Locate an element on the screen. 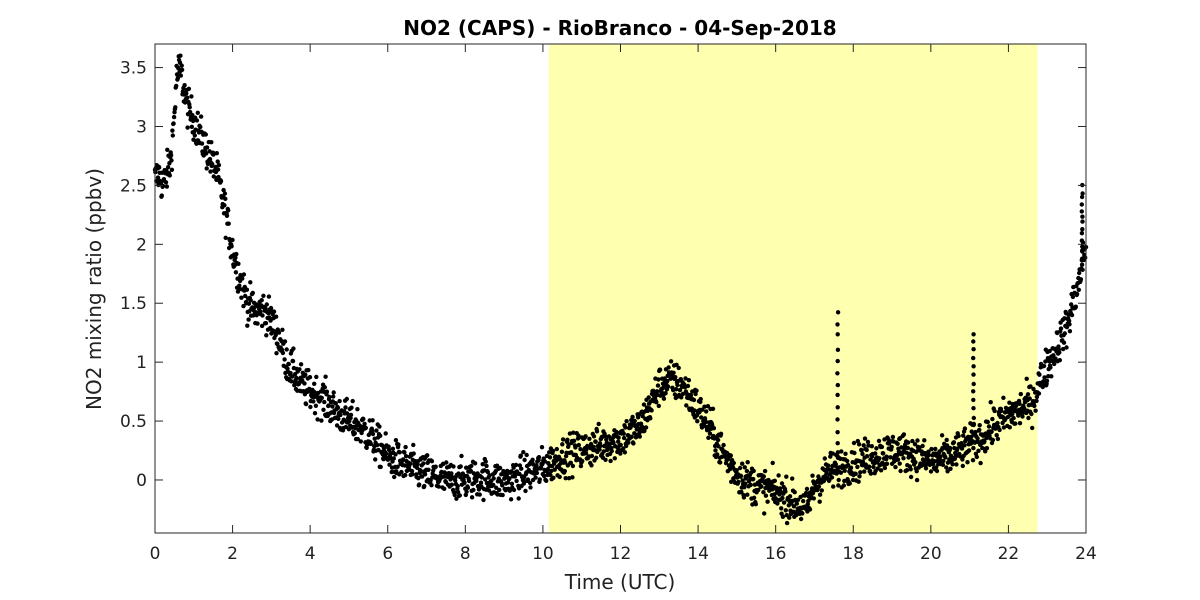 The height and width of the screenshot is (600, 1200). x-tick-label: 18 is located at coordinates (853, 554).